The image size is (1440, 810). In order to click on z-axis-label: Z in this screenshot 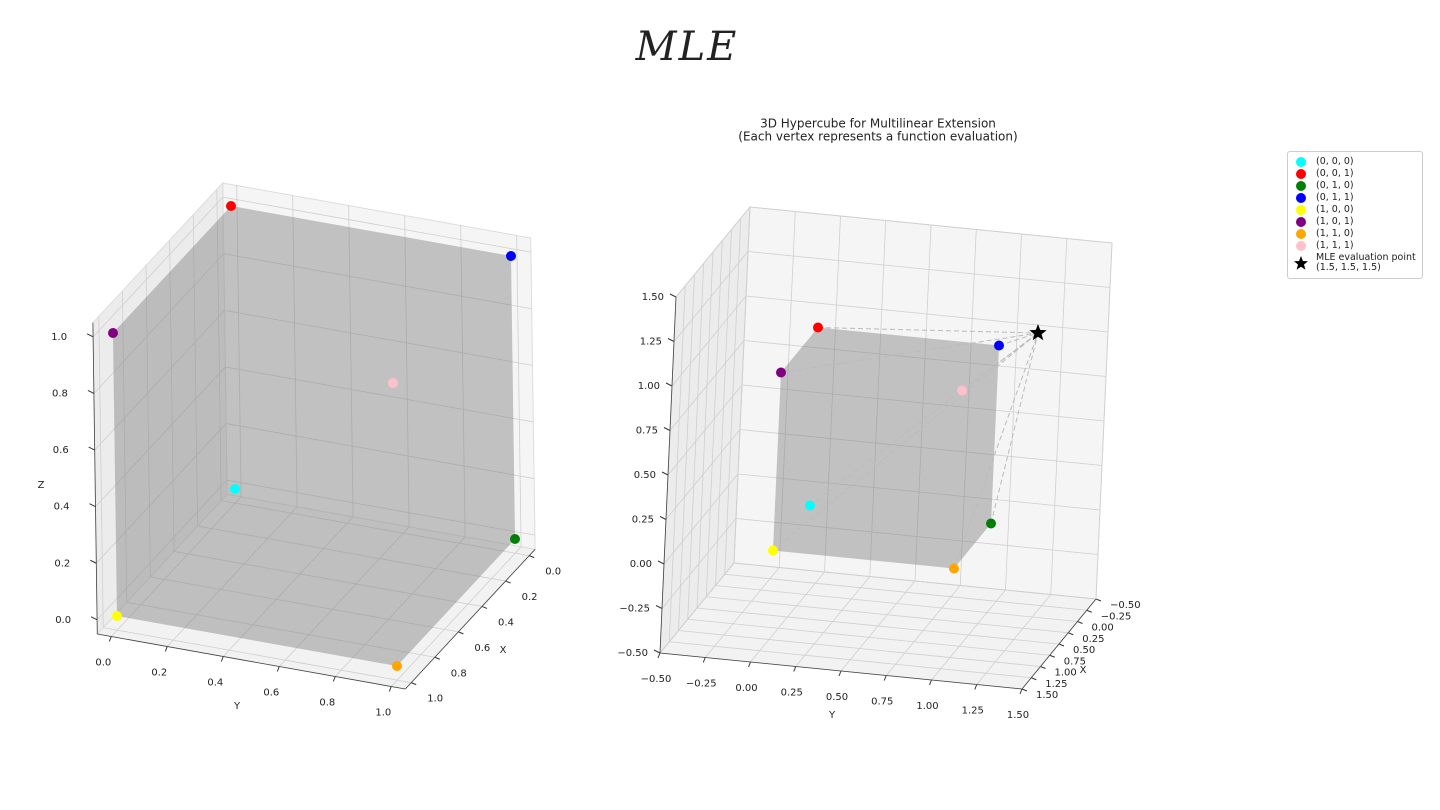, I will do `click(41, 485)`.